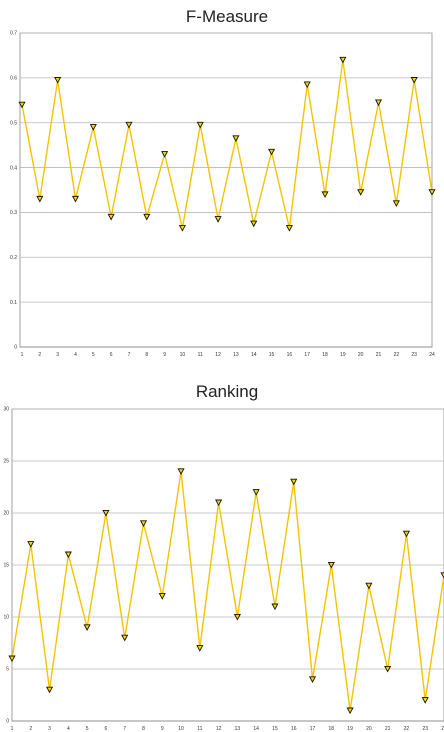 This screenshot has width=444, height=732. I want to click on y-tick-label: 0.4, so click(13, 168).